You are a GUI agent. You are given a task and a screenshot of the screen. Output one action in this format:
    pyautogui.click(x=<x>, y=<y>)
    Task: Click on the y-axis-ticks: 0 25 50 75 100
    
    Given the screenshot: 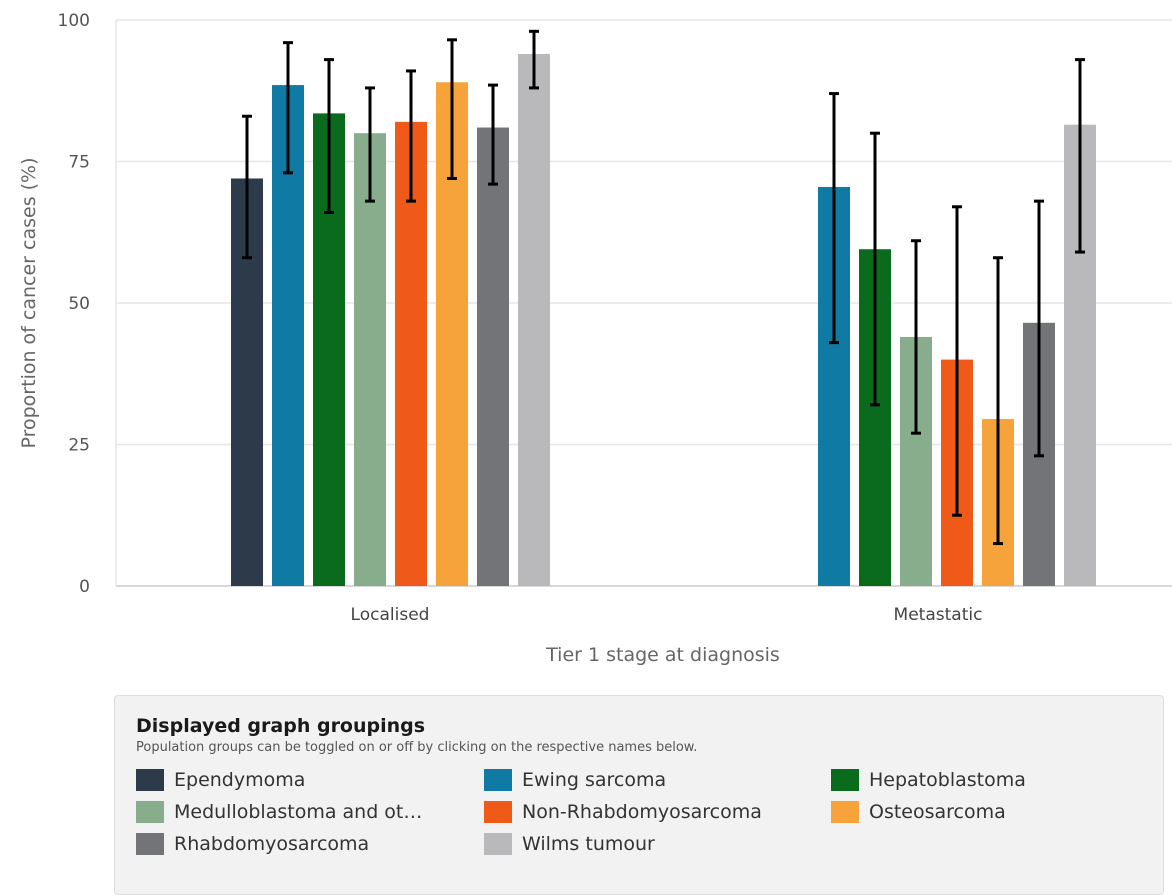 What is the action you would take?
    pyautogui.click(x=74, y=304)
    